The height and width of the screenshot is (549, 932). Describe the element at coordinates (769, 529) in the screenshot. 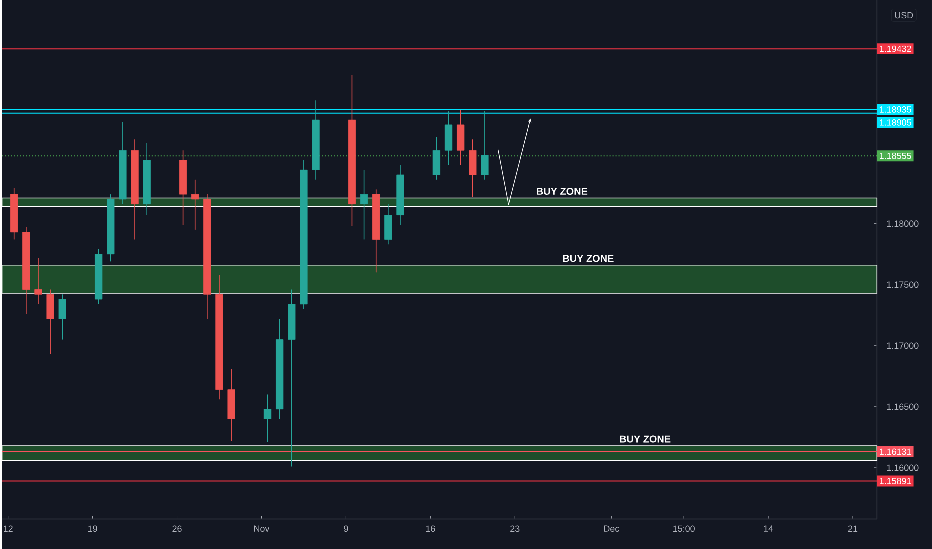

I see `x-tick-label: 14` at that location.